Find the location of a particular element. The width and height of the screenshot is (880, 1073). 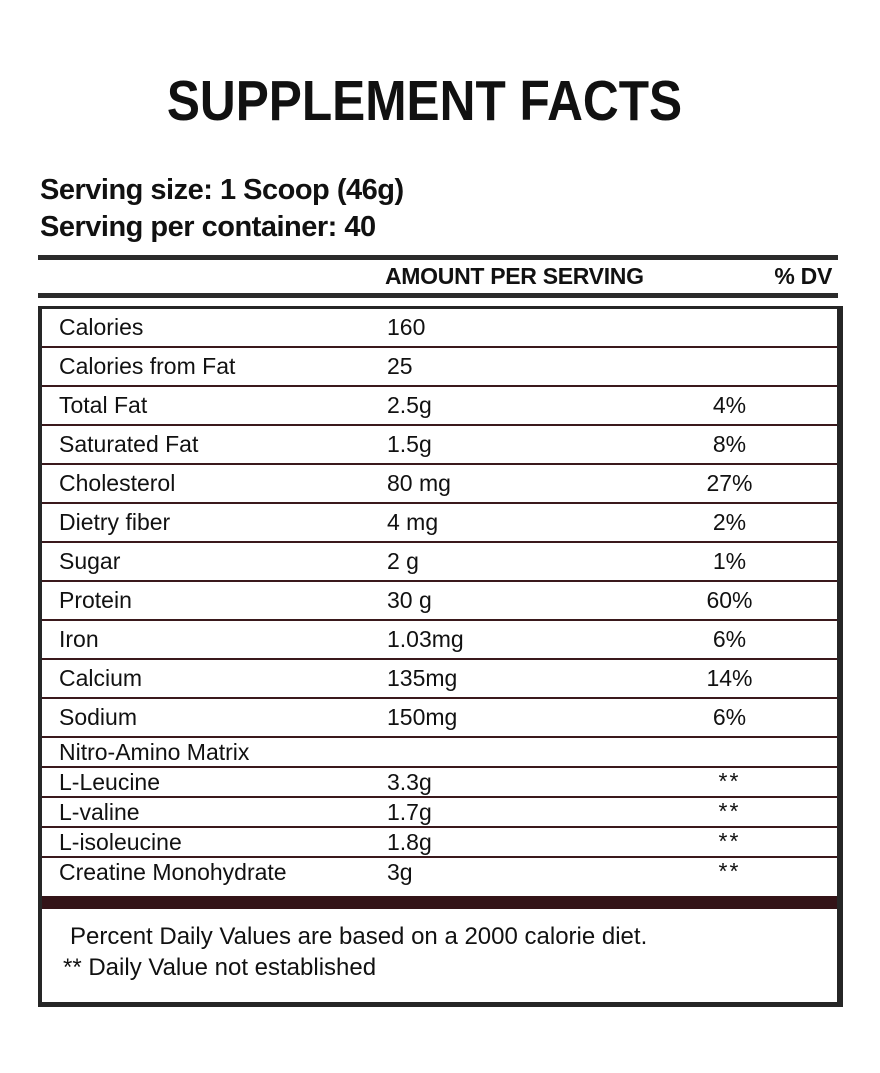

nutrient-amount: 1.7g is located at coordinates (409, 811).